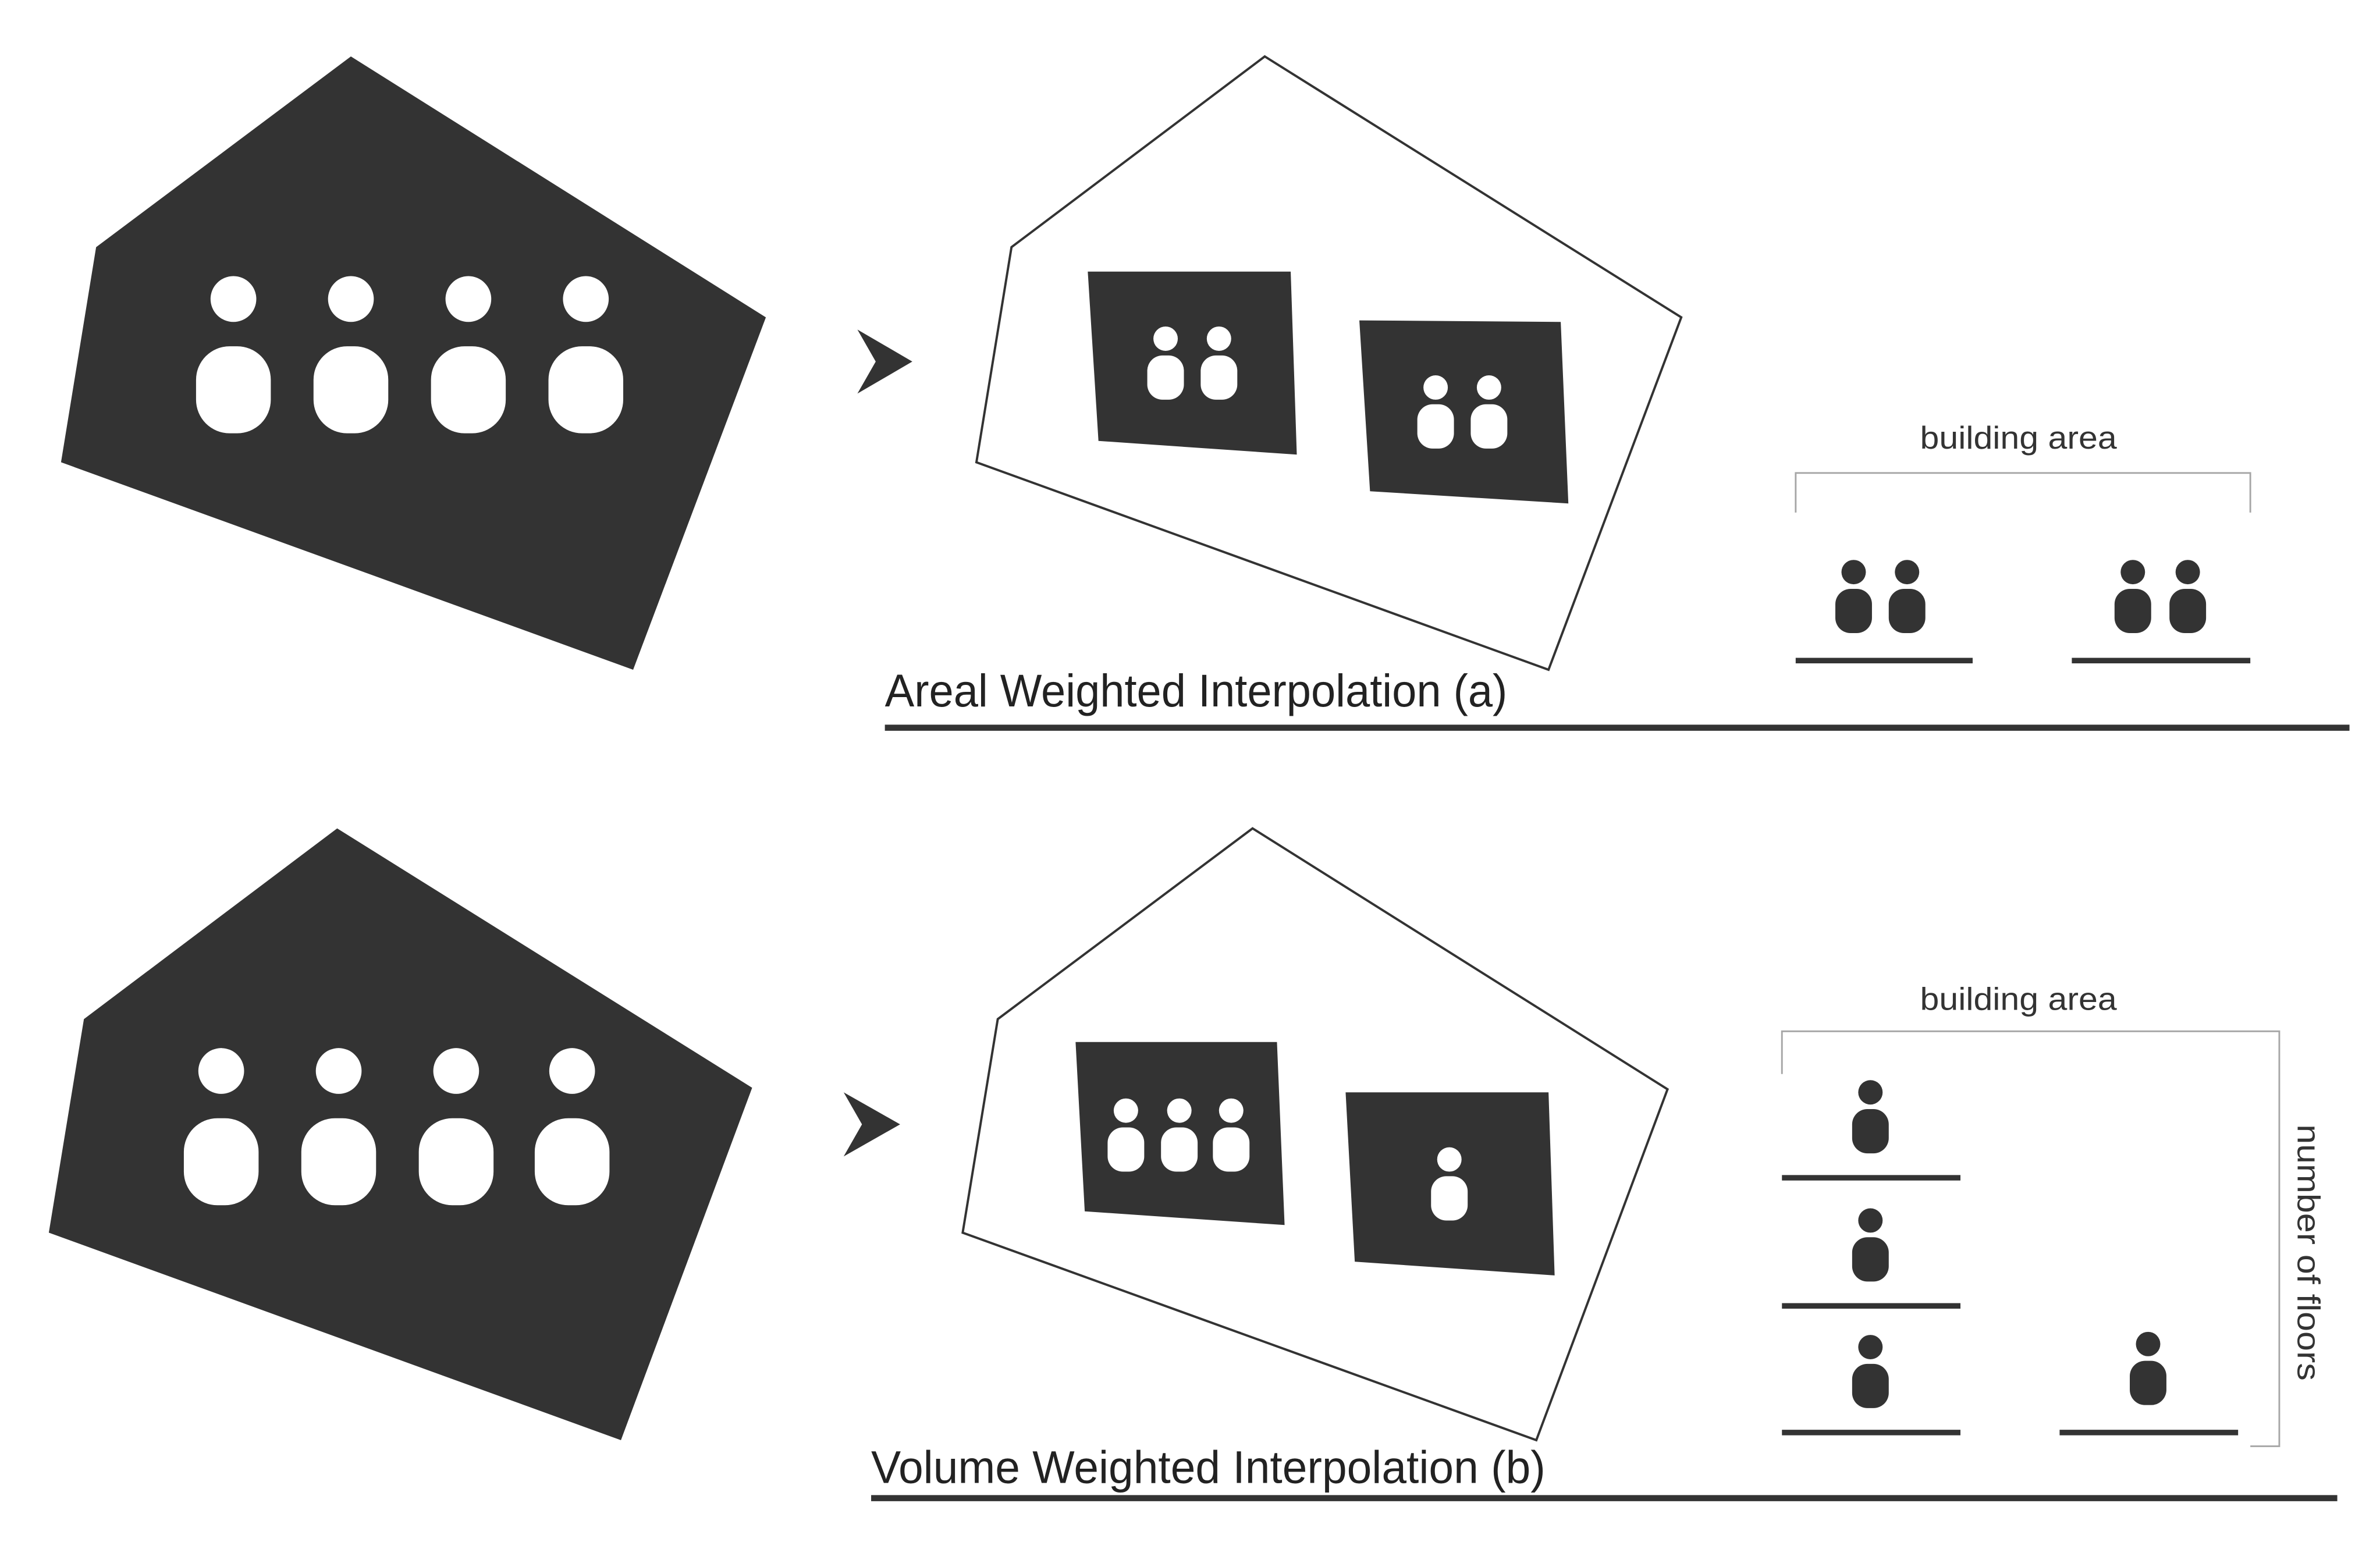 The width and height of the screenshot is (2380, 1542). What do you see at coordinates (2308, 1252) in the screenshot?
I see `number-of-floors-label: number of floors` at bounding box center [2308, 1252].